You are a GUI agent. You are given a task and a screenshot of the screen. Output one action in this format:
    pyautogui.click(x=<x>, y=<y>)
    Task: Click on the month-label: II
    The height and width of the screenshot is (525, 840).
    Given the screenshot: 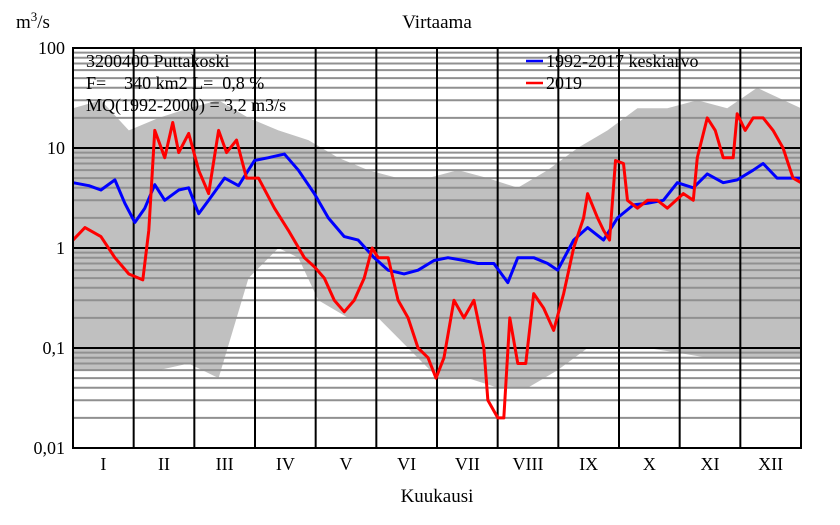 What is the action you would take?
    pyautogui.click(x=164, y=464)
    